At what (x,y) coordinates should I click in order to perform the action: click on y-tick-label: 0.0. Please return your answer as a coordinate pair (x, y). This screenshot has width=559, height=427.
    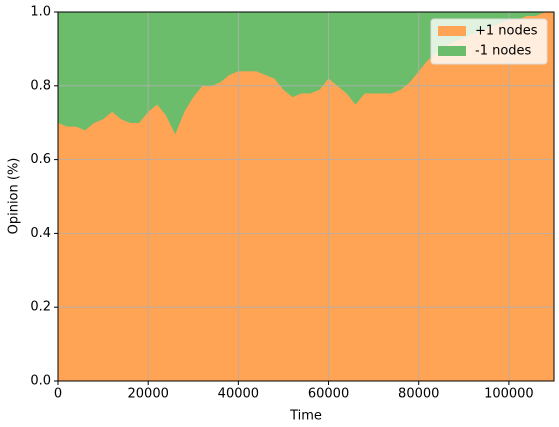
    Looking at the image, I should click on (40, 381).